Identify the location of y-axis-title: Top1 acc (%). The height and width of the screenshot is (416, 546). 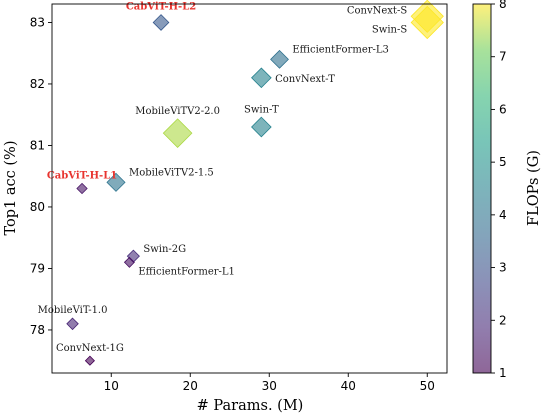
(11, 188).